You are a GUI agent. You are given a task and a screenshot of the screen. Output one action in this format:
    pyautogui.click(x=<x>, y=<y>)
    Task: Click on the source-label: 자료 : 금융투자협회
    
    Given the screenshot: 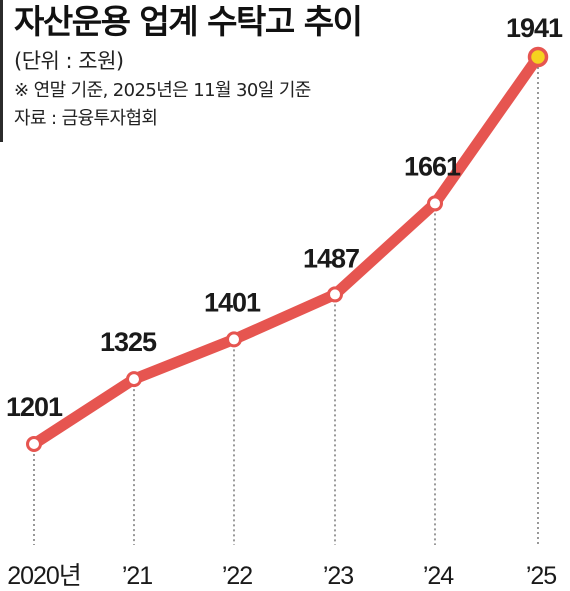 What is the action you would take?
    pyautogui.click(x=86, y=118)
    